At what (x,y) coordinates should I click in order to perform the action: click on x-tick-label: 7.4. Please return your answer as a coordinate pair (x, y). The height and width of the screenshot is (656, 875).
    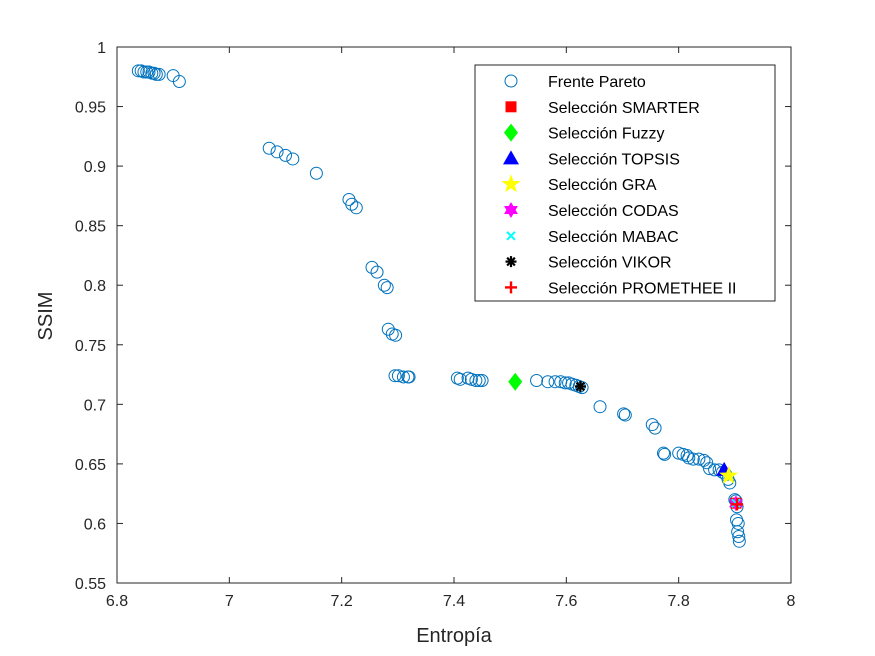
    Looking at the image, I should click on (454, 601).